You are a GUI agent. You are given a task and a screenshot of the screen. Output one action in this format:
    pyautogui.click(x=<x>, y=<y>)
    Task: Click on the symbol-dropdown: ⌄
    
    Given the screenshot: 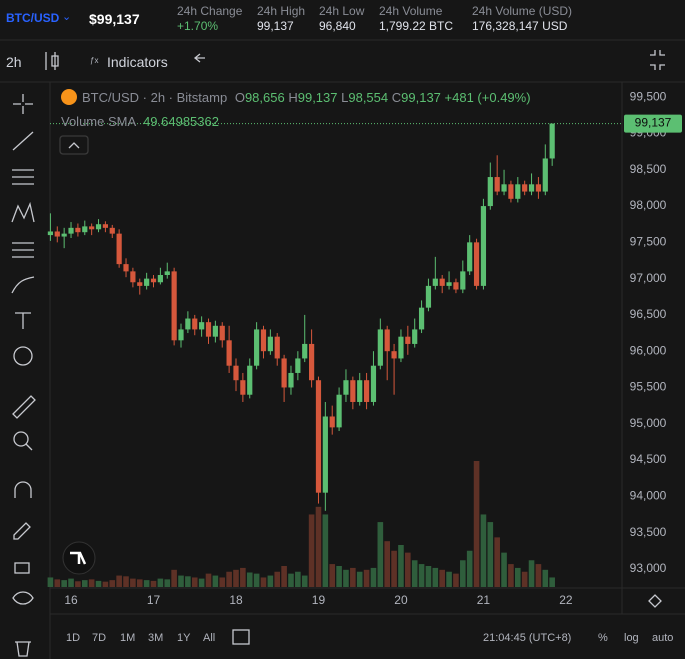 What is the action you would take?
    pyautogui.click(x=67, y=17)
    